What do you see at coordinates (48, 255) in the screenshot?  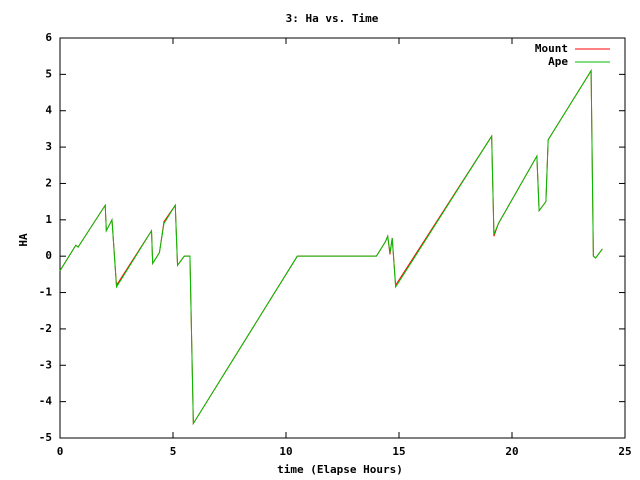 I see `y-tick-label: 0` at bounding box center [48, 255].